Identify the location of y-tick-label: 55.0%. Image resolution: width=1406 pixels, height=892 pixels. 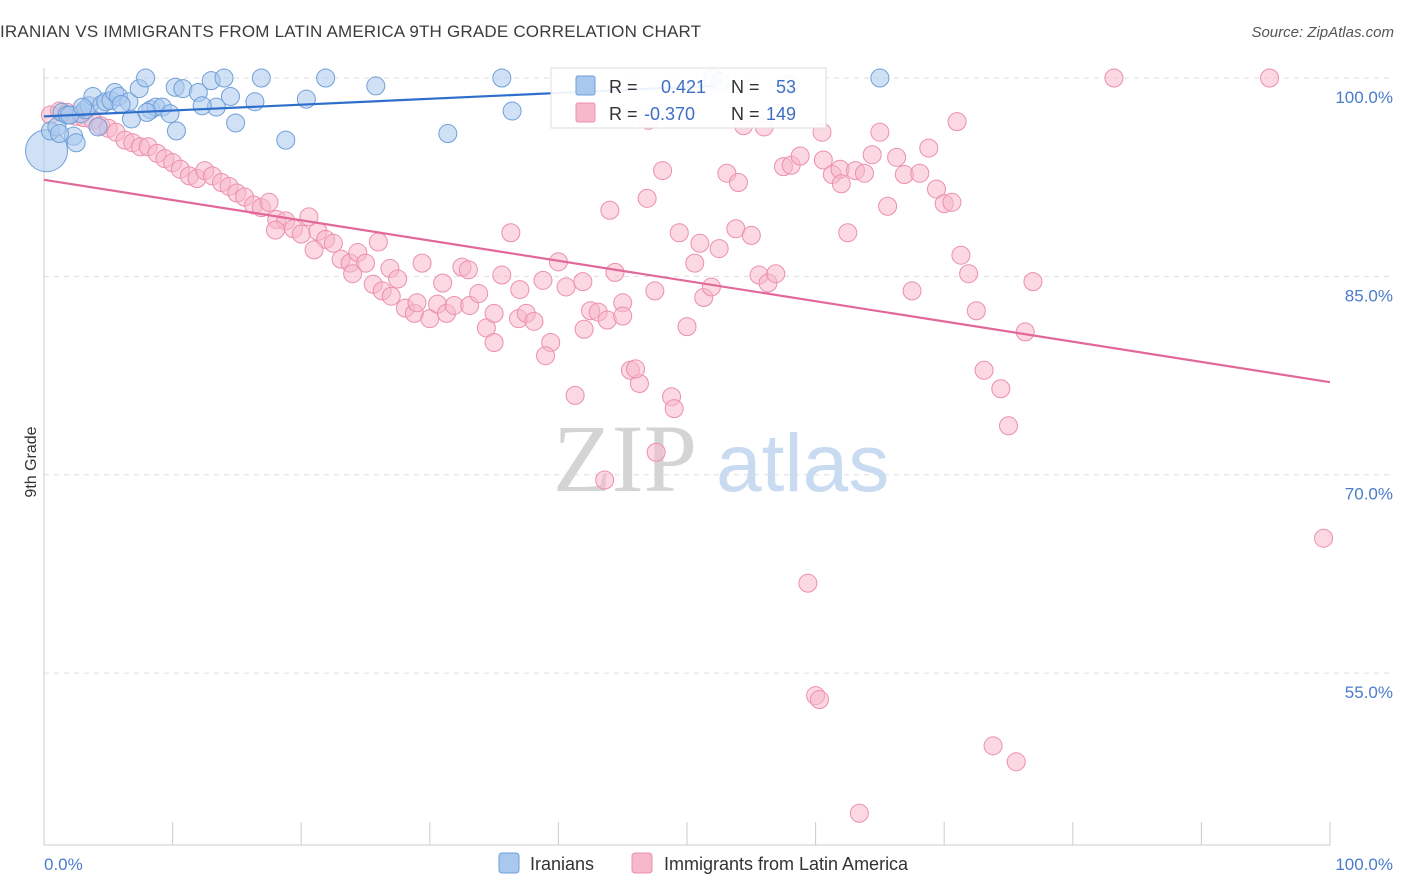
(1369, 692).